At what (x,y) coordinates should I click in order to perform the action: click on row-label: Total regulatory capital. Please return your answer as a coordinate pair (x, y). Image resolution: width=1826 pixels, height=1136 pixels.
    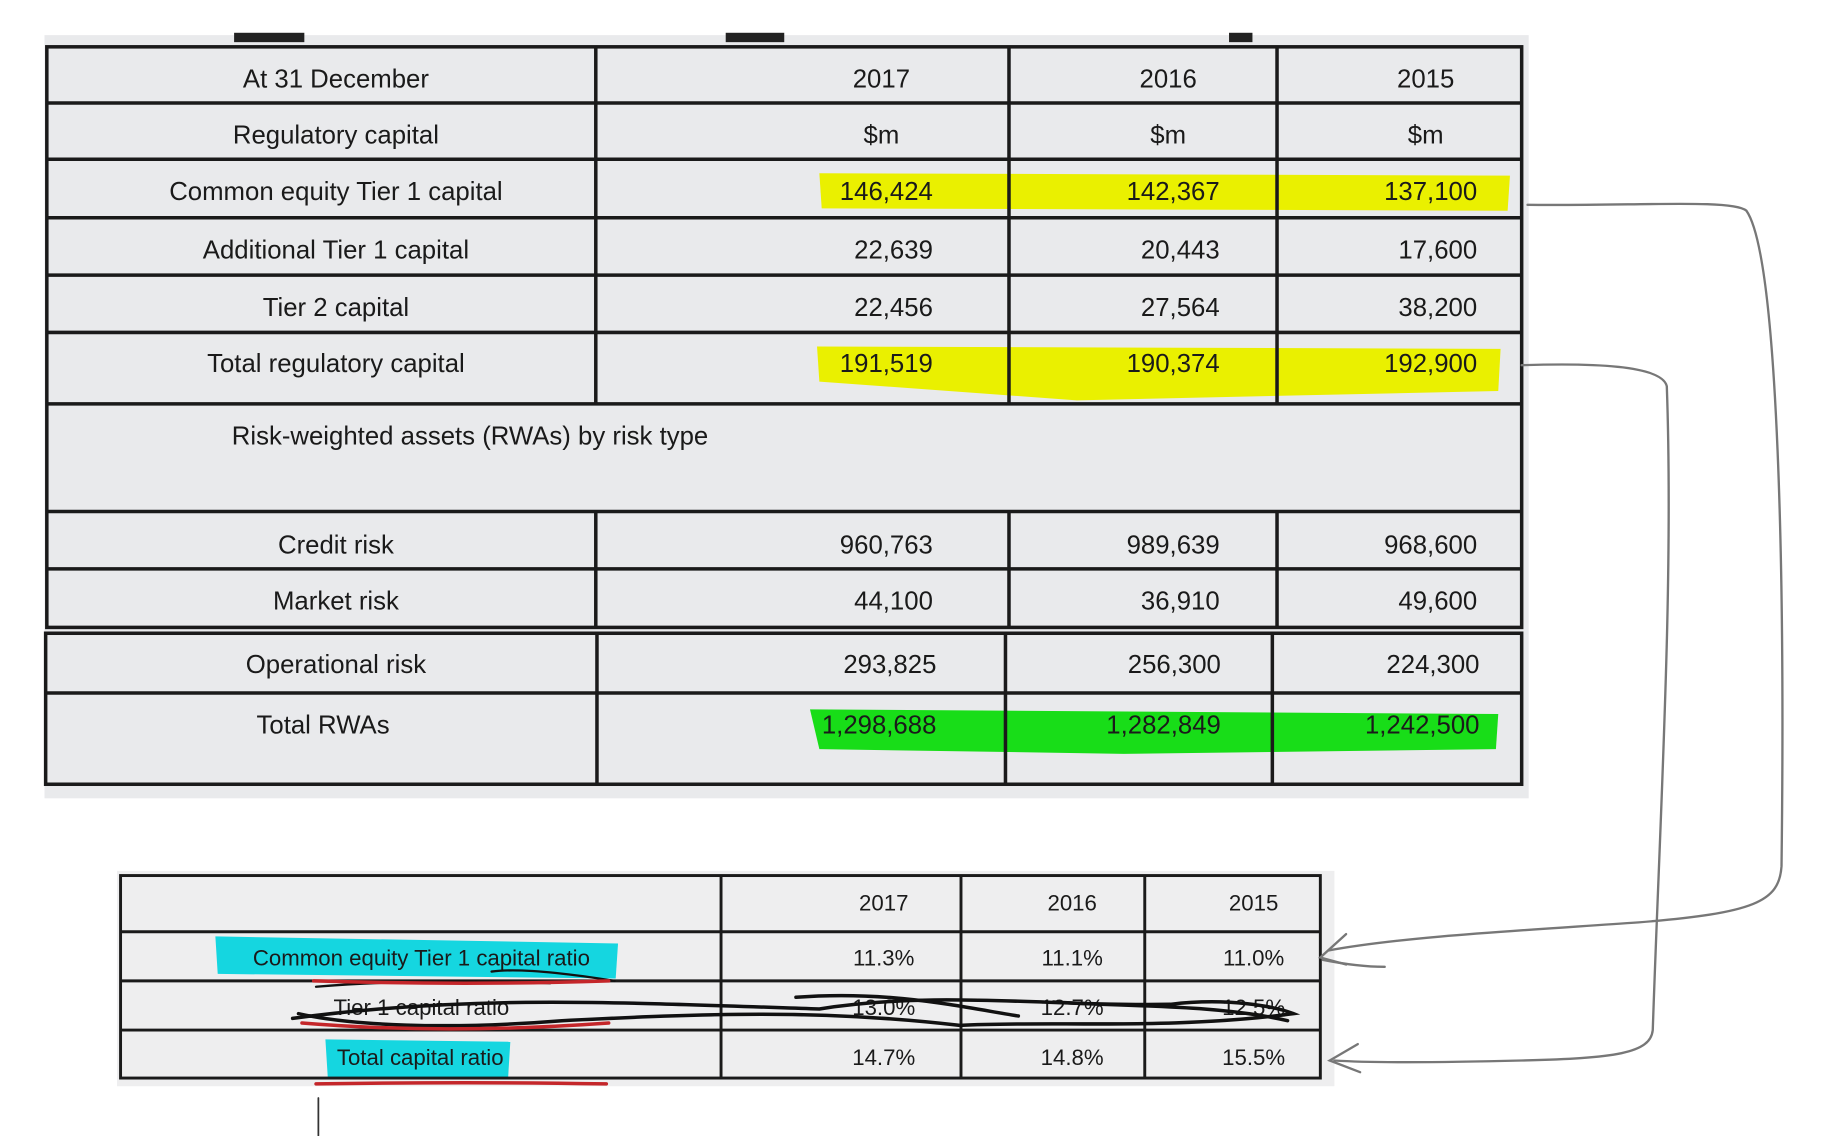
    Looking at the image, I should click on (336, 364).